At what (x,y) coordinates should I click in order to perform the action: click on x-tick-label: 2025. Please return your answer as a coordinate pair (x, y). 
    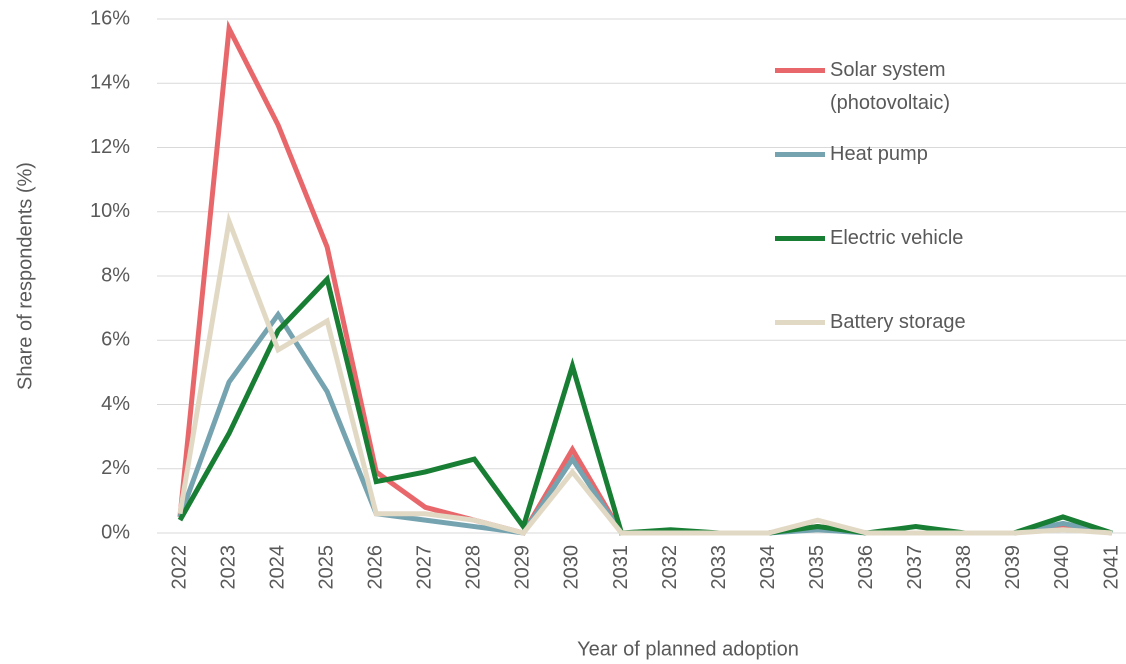
    Looking at the image, I should click on (326, 567).